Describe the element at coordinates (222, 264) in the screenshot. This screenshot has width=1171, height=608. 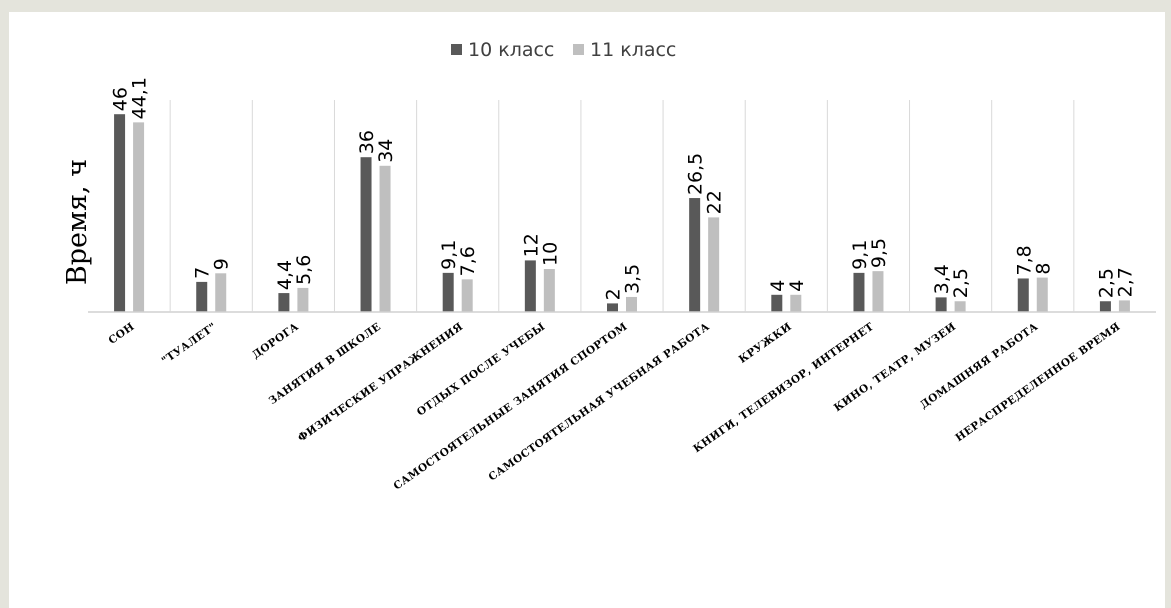
I see `data-label-11-class-1: 9` at that location.